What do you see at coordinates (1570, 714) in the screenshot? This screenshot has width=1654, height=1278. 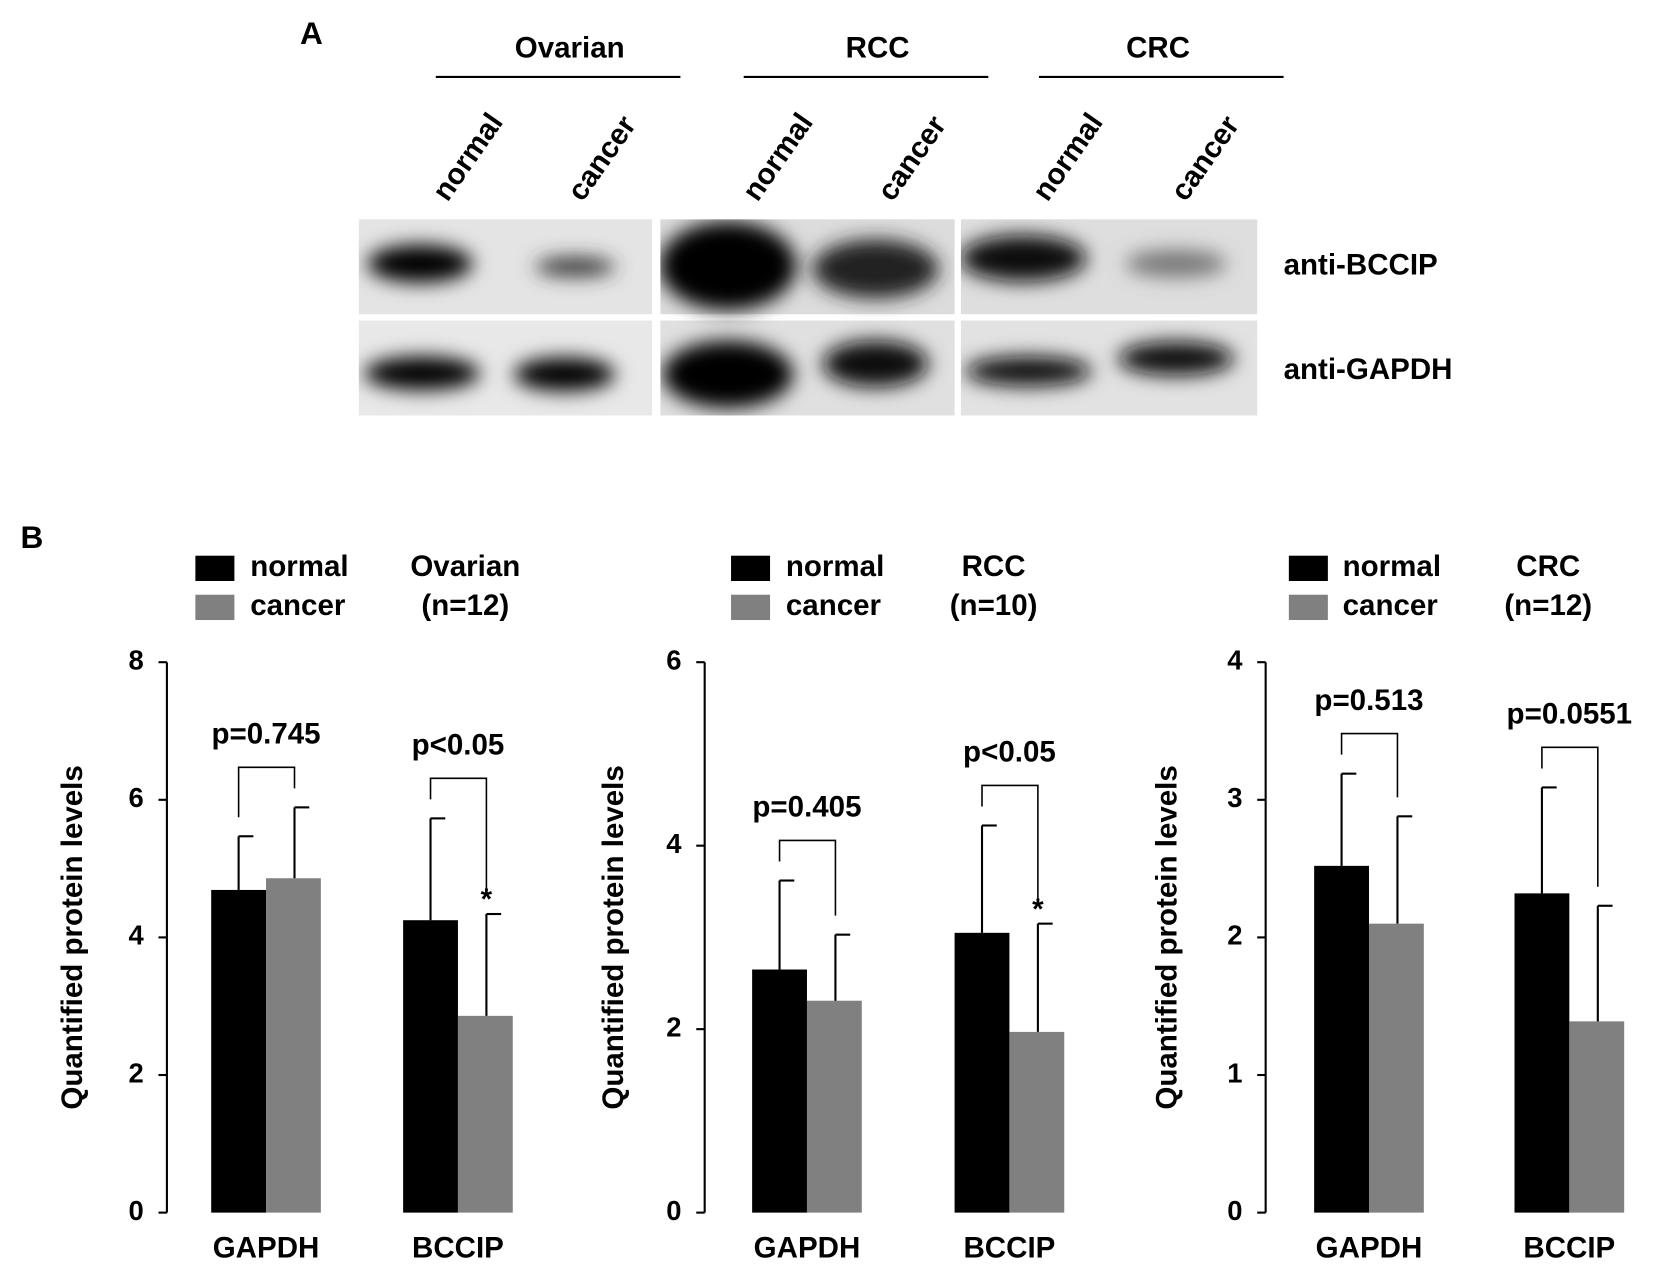 I see `p-value: p=0.0551` at bounding box center [1570, 714].